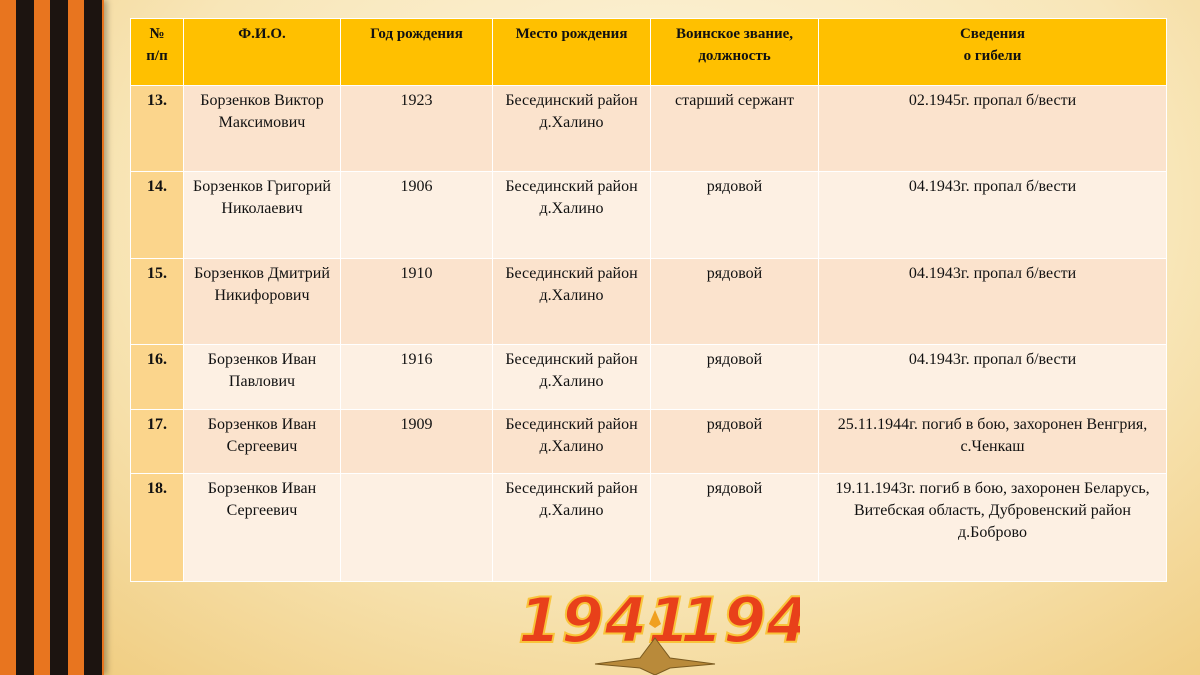 This screenshot has height=675, width=1200. What do you see at coordinates (262, 52) in the screenshot?
I see `header-cell: Ф.И.О.` at bounding box center [262, 52].